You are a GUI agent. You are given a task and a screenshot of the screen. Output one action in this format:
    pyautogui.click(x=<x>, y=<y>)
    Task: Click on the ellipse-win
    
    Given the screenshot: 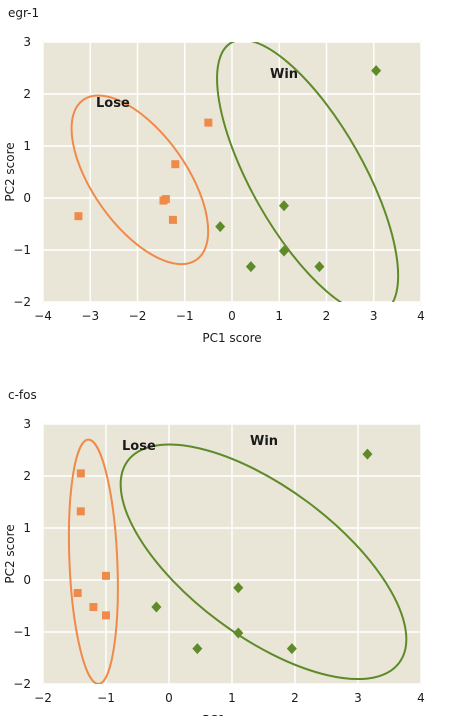 What is the action you would take?
    pyautogui.click(x=308, y=172)
    